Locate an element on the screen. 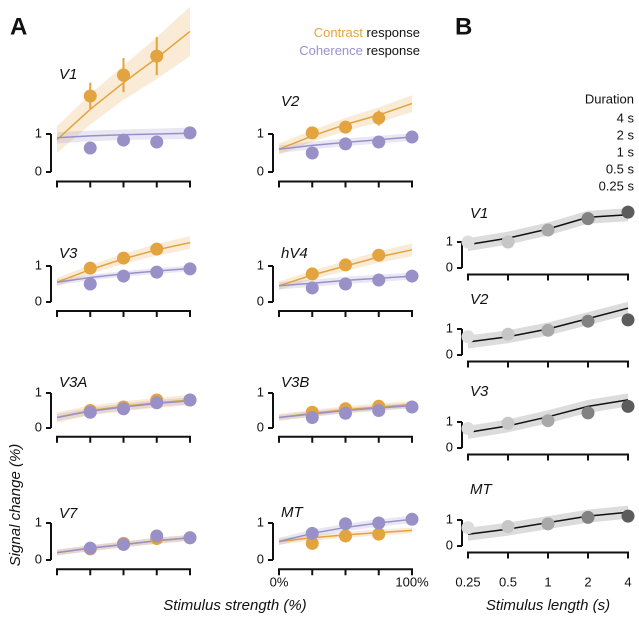 This screenshot has height=620, width=639. legend-name: Coherence is located at coordinates (331, 50).